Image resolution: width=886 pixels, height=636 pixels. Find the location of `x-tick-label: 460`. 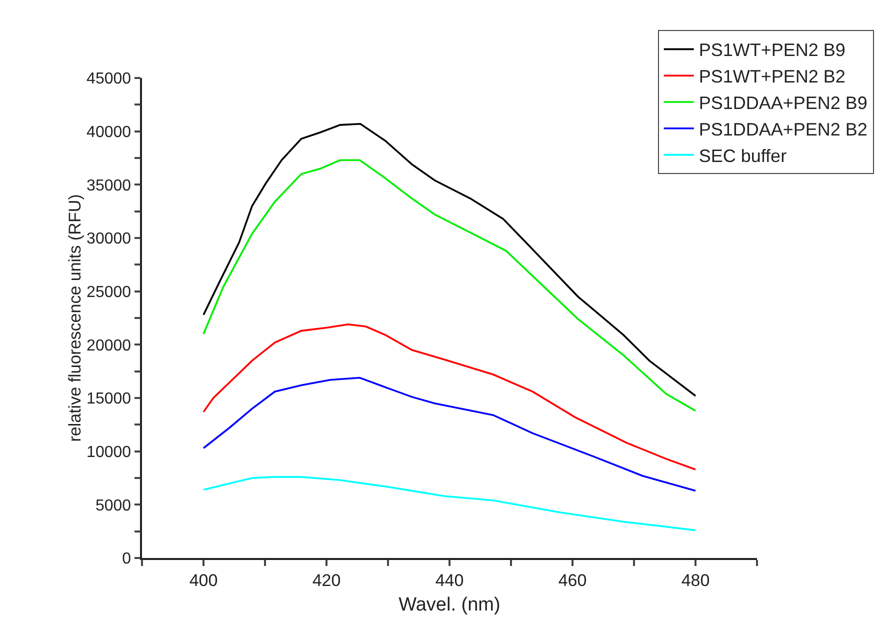

x-tick-label: 460 is located at coordinates (572, 580).